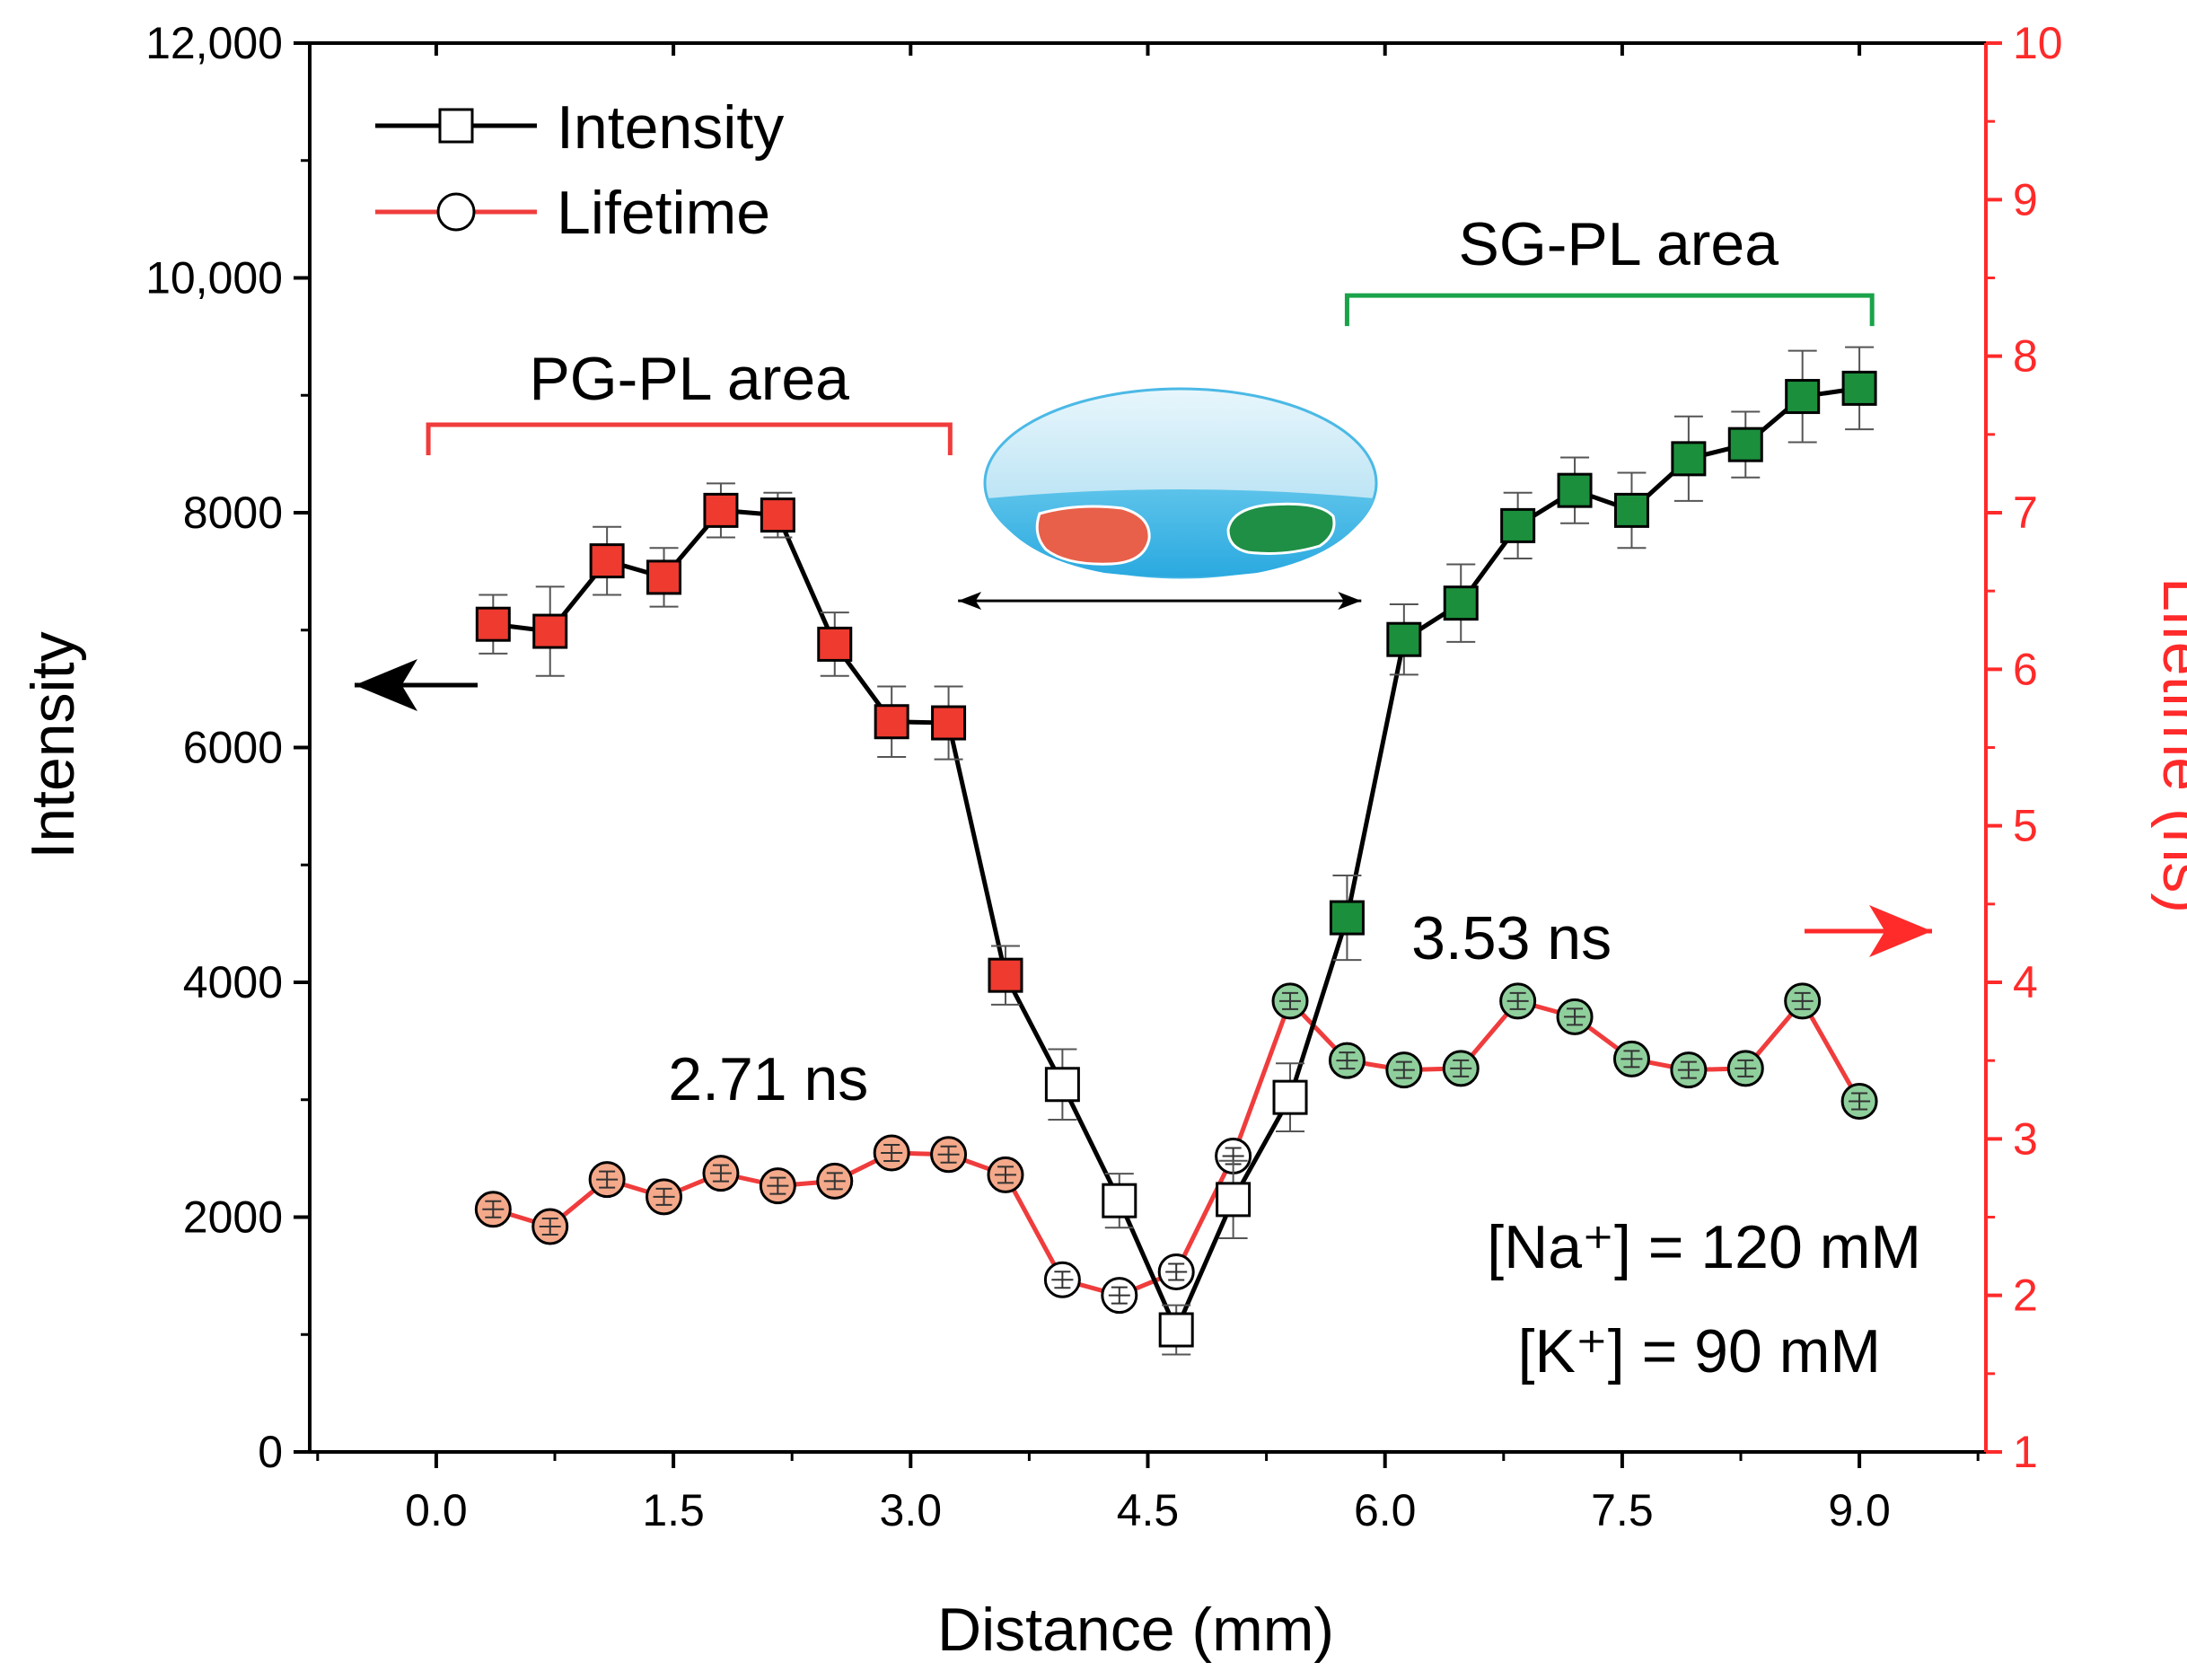  What do you see at coordinates (233, 982) in the screenshot?
I see `y-left-tick-label: 4000` at bounding box center [233, 982].